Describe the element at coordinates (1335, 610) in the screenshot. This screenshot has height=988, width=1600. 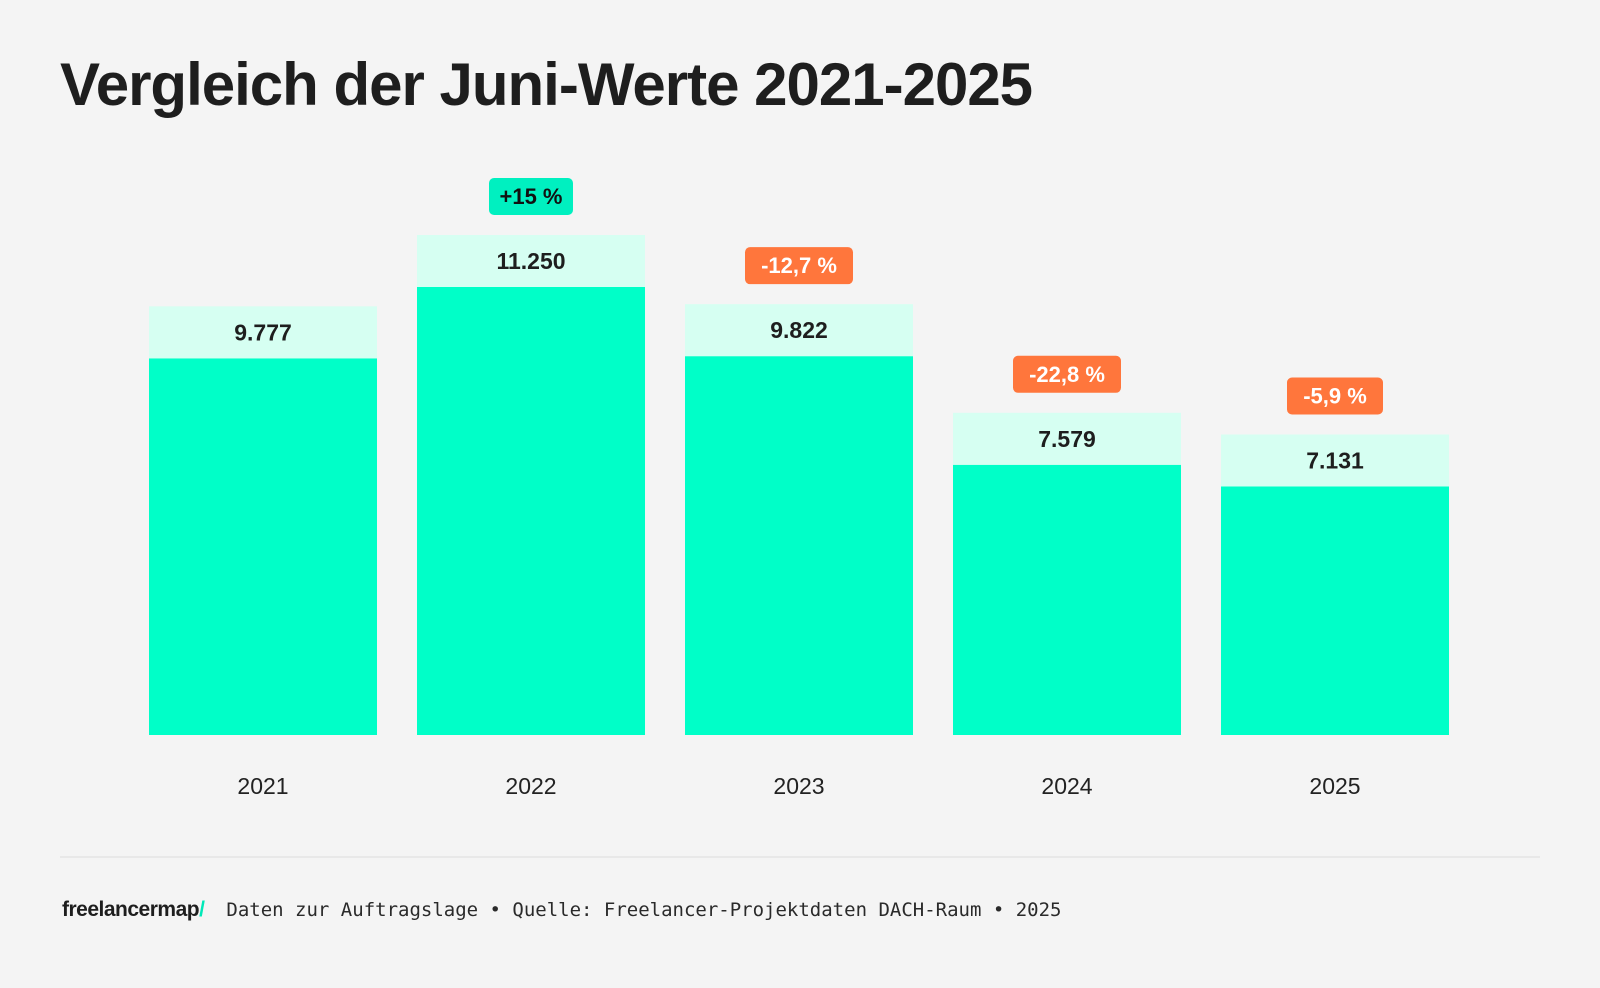
I see `bar-2025` at that location.